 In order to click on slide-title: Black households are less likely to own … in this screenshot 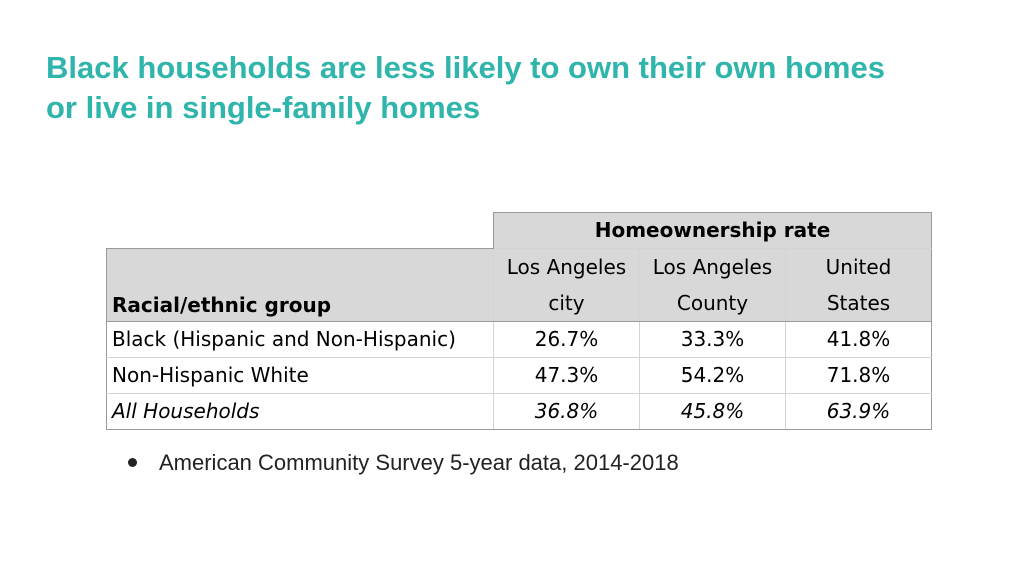, I will do `click(516, 88)`.